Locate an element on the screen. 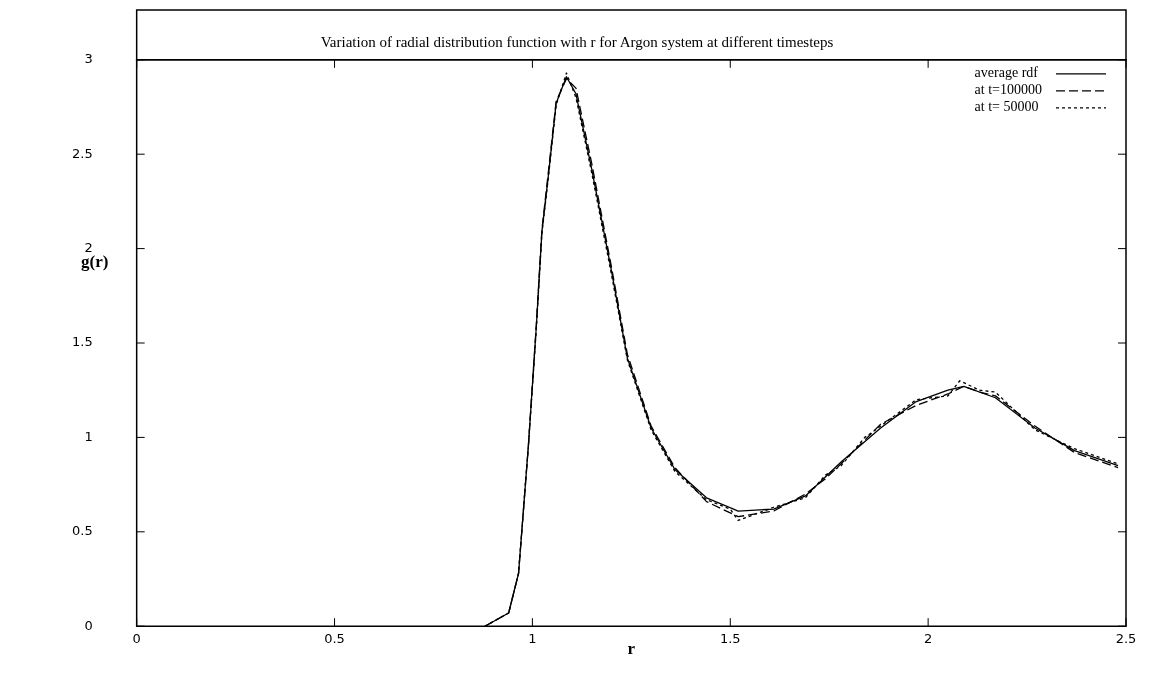  x-axis-title: r is located at coordinates (631, 649).